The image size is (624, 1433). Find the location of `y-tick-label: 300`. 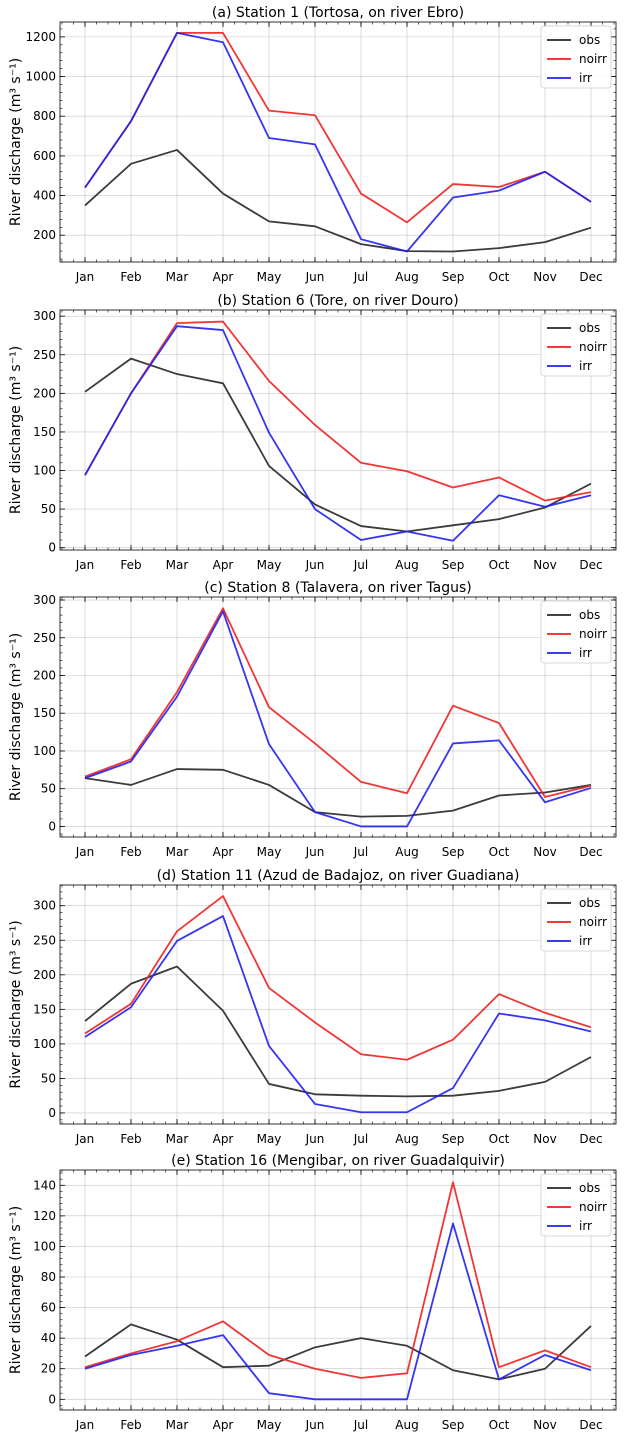

y-tick-label: 300 is located at coordinates (44, 906).